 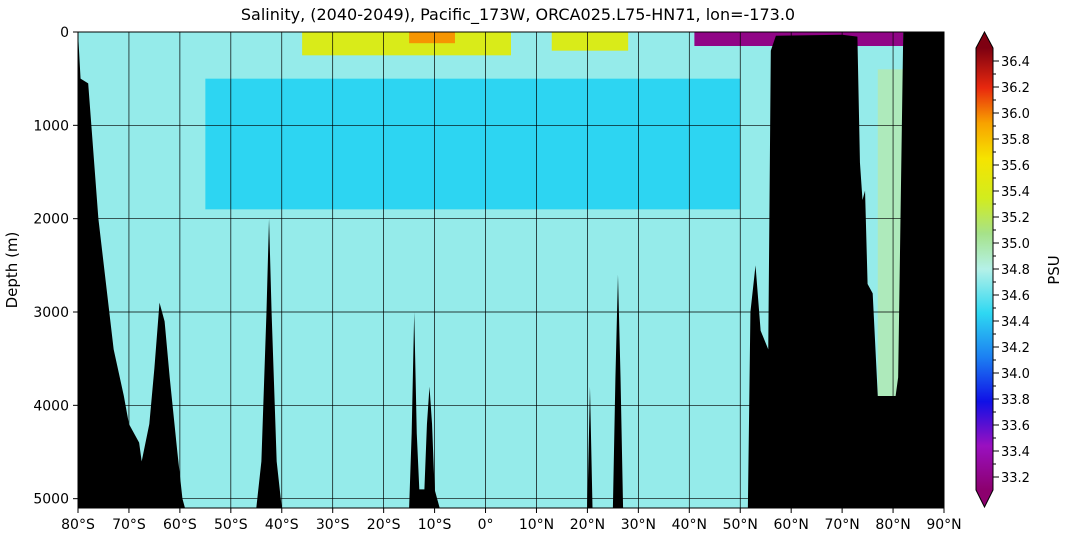 What do you see at coordinates (1015, 140) in the screenshot?
I see `colorbar-tick-label: 35.8` at bounding box center [1015, 140].